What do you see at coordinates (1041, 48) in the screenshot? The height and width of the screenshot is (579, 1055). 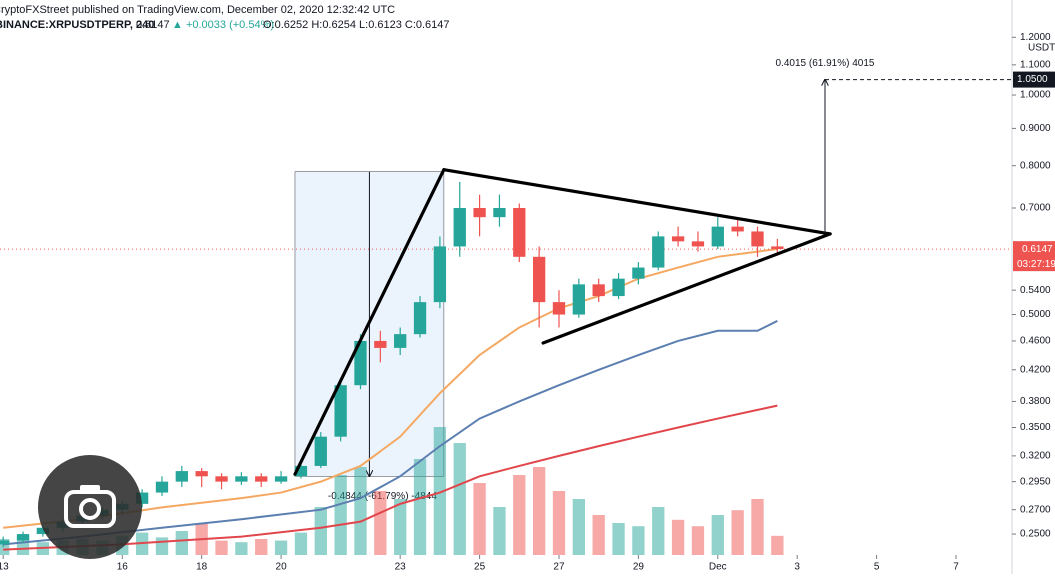 I see `y-unit: USDT` at bounding box center [1041, 48].